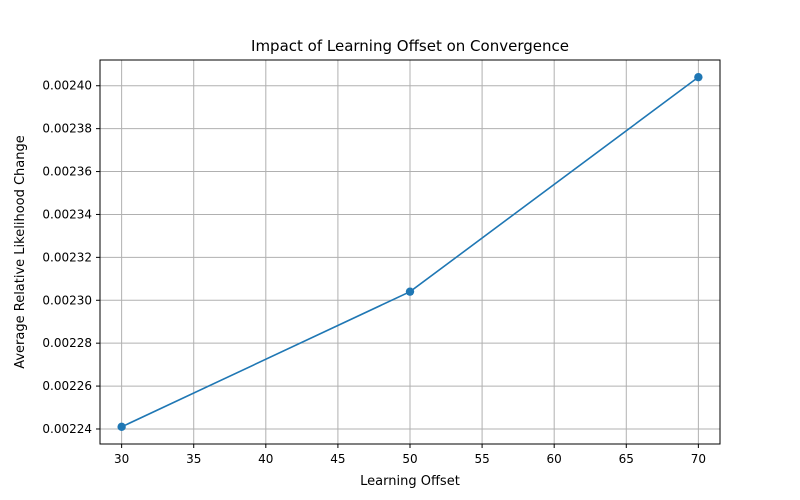 The width and height of the screenshot is (800, 500). What do you see at coordinates (20, 252) in the screenshot?
I see `y-axis-label: Average Relative Likelihood Change` at bounding box center [20, 252].